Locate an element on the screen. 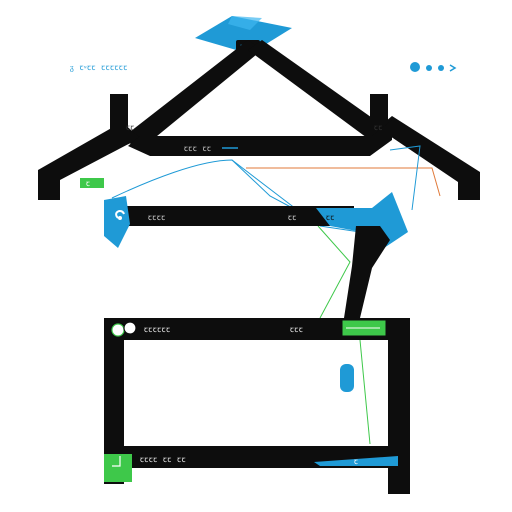 The height and width of the screenshot is (512, 512). mid-badge: ꞇ is located at coordinates (88, 183).